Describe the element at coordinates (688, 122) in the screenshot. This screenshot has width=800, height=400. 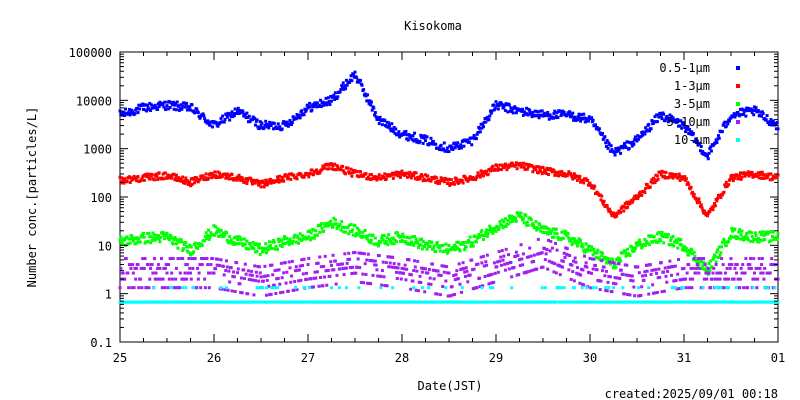
I see `legend-label: 5-10μm` at that location.